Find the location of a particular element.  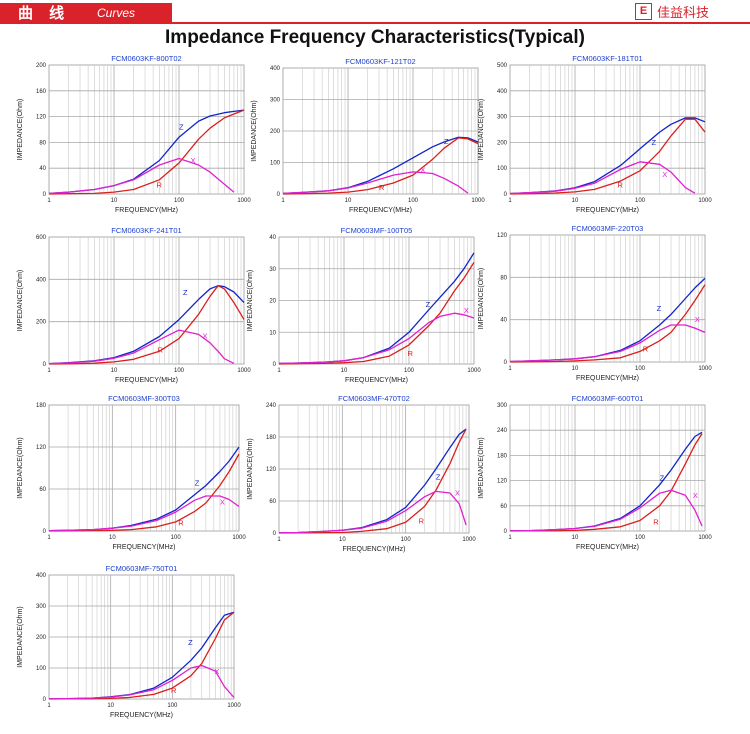

chart-title: FCM0603MF-600T01 is located at coordinates (608, 398).